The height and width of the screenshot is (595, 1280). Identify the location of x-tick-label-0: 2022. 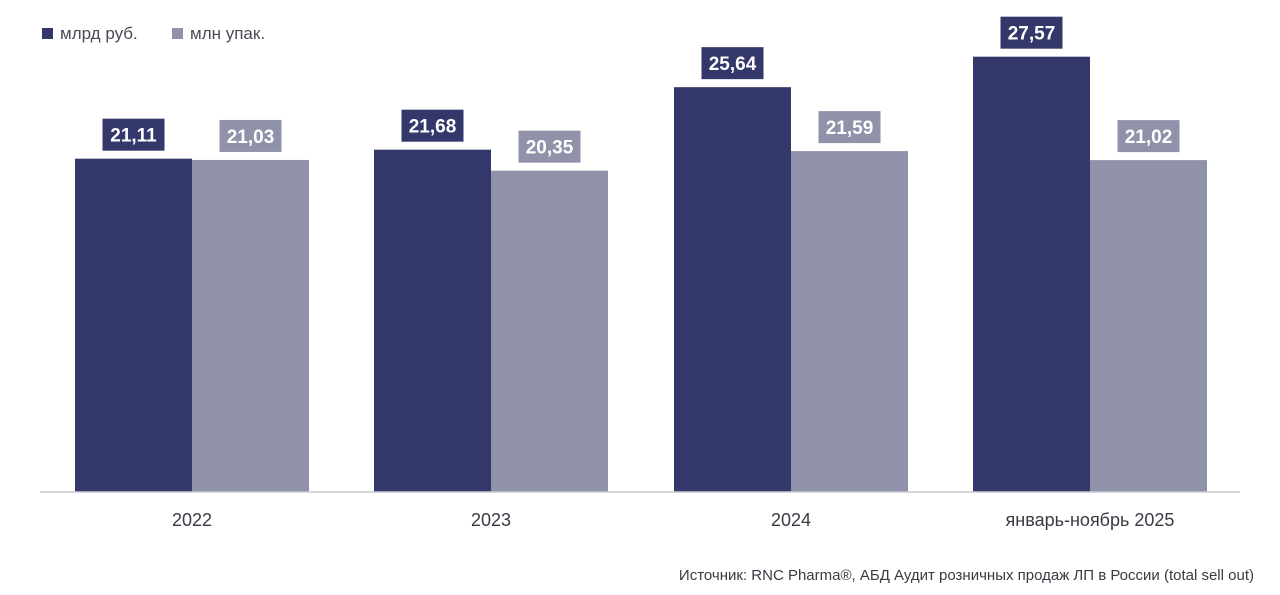
(192, 520).